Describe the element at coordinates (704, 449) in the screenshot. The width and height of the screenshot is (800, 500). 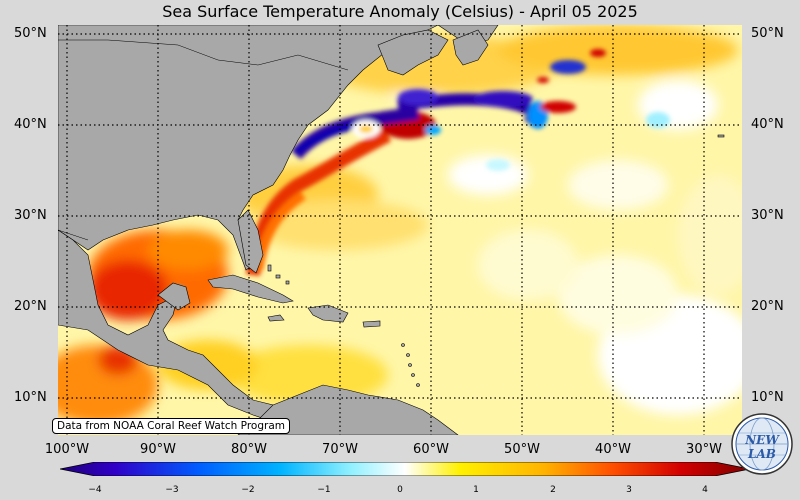
I see `lon-label: 30°W` at that location.